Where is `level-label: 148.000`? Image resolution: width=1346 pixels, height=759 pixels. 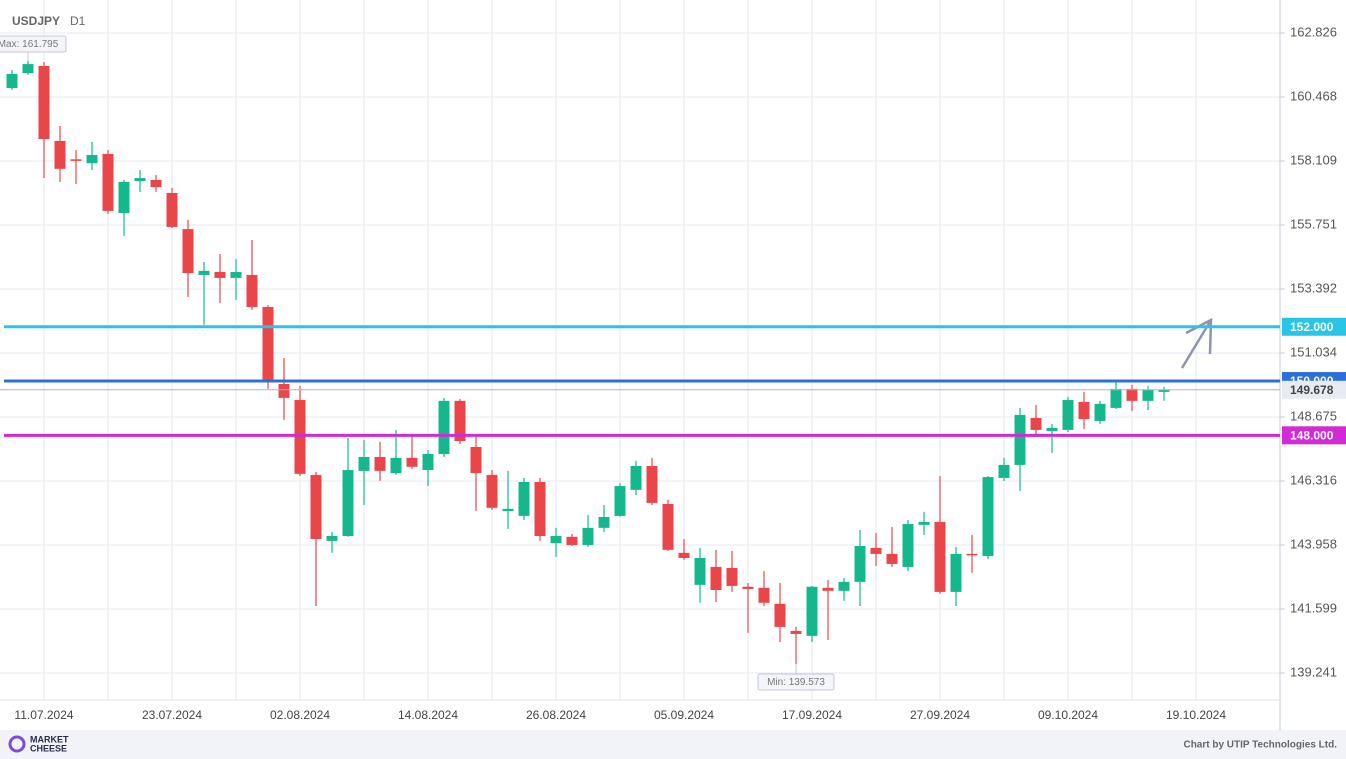 level-label: 148.000 is located at coordinates (1312, 435).